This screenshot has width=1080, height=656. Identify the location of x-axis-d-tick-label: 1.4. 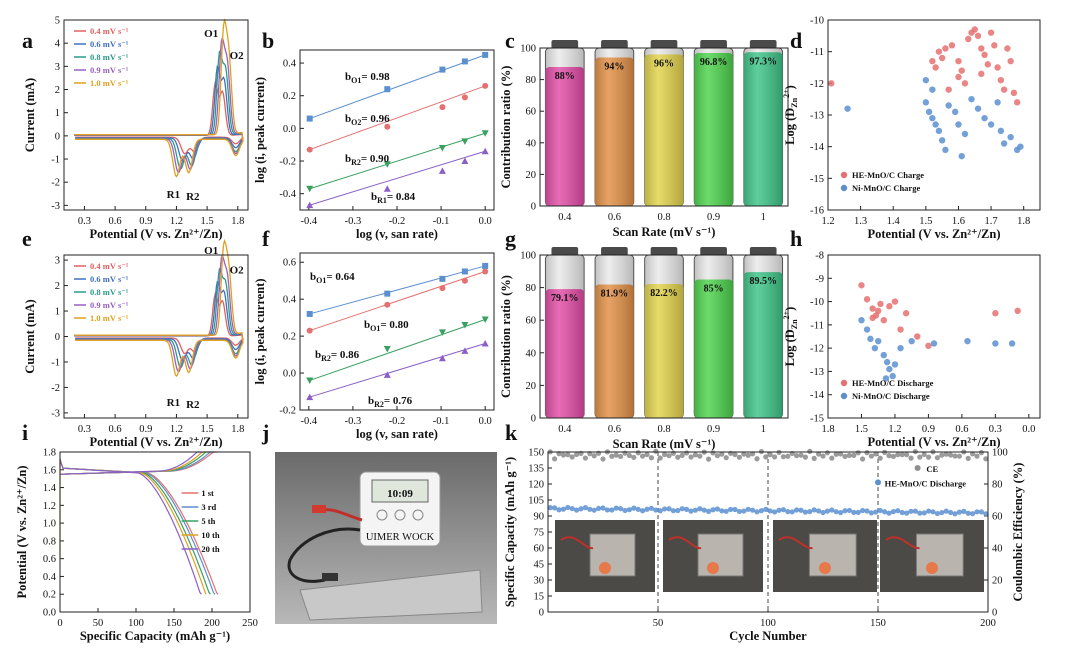
(894, 221).